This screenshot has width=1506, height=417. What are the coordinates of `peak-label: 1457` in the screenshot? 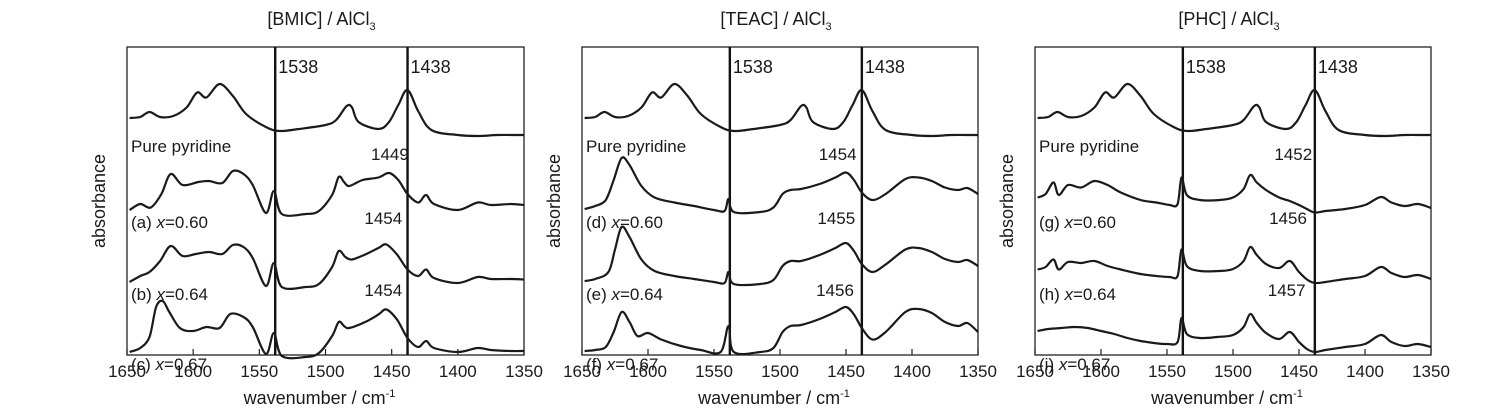 It's located at (1287, 290).